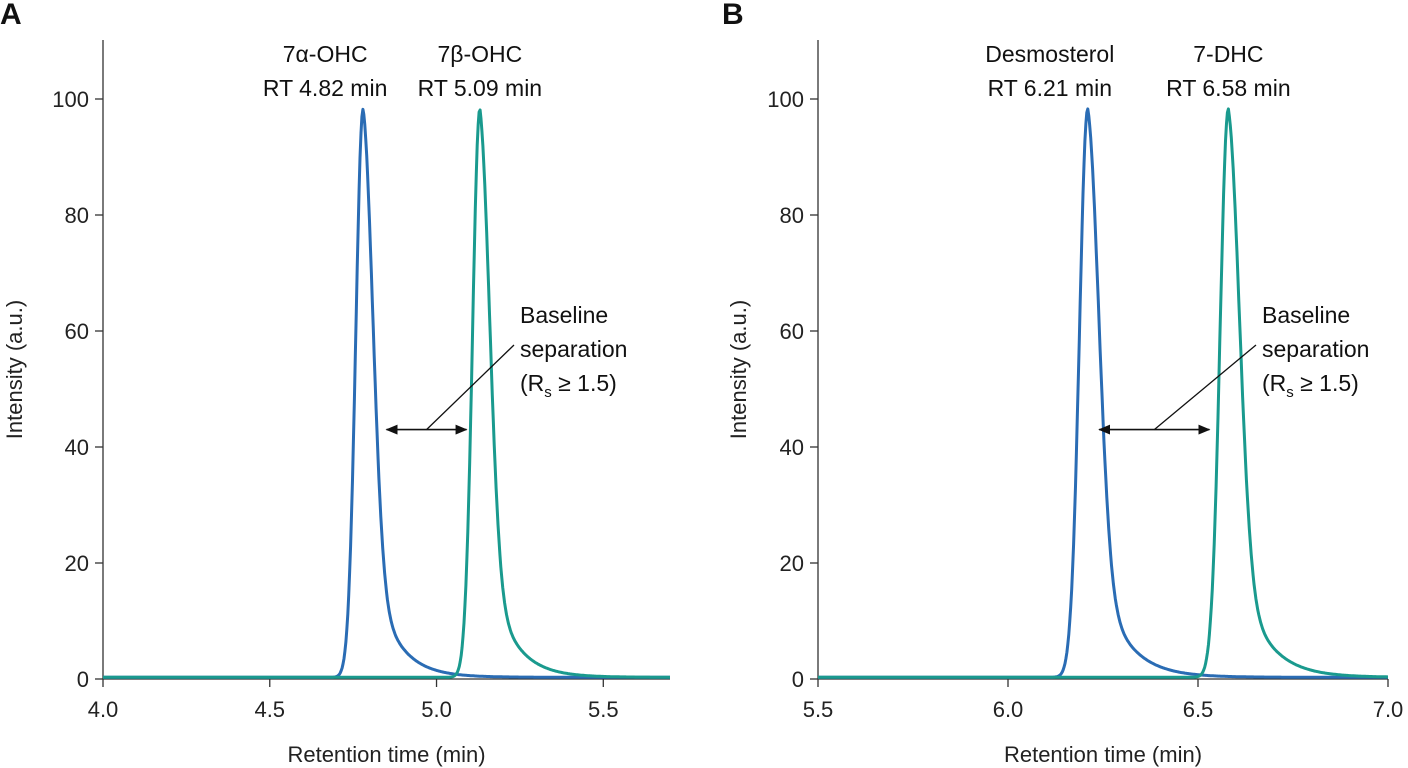 This screenshot has width=1408, height=768. I want to click on x-tick-label: 6.5, so click(1198, 709).